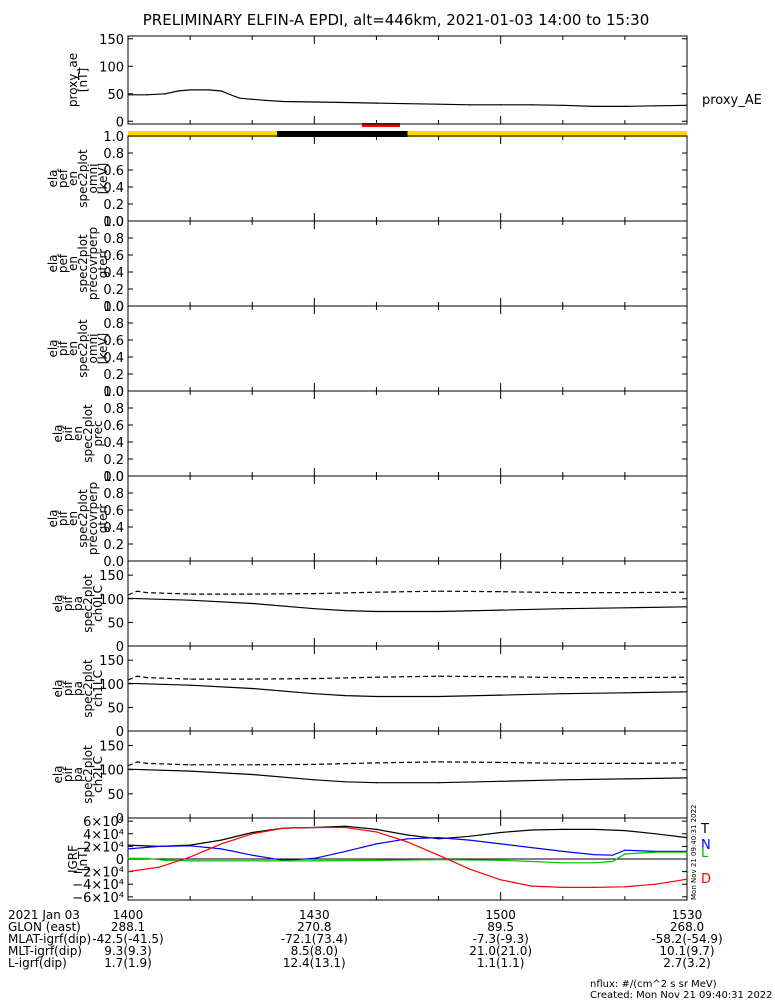 This screenshot has width=775, height=1000. Describe the element at coordinates (381, 125) in the screenshot. I see `science-zone-marker` at that location.